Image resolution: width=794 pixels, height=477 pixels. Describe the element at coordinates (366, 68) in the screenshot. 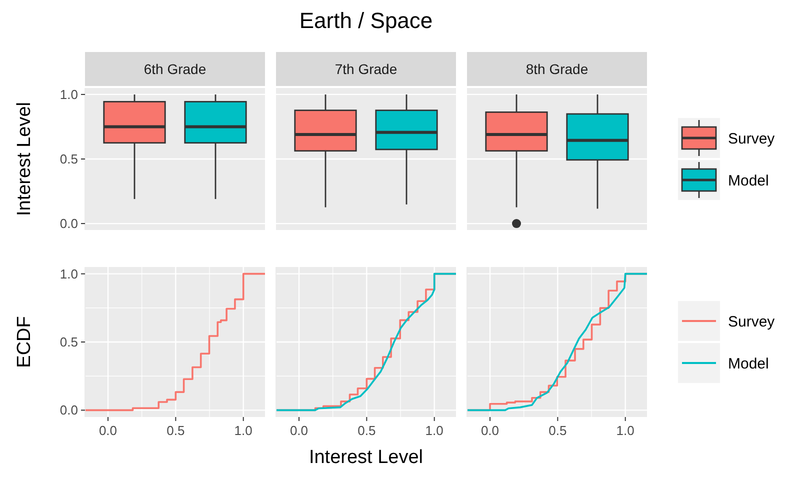

I see `x-tick-label: 7th Grade` at that location.